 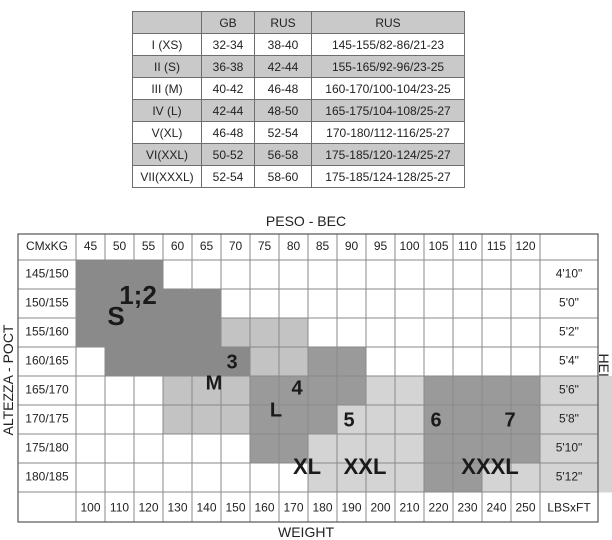 I want to click on size-table-cell: 170-180/112-116/25-27, so click(x=388, y=132).